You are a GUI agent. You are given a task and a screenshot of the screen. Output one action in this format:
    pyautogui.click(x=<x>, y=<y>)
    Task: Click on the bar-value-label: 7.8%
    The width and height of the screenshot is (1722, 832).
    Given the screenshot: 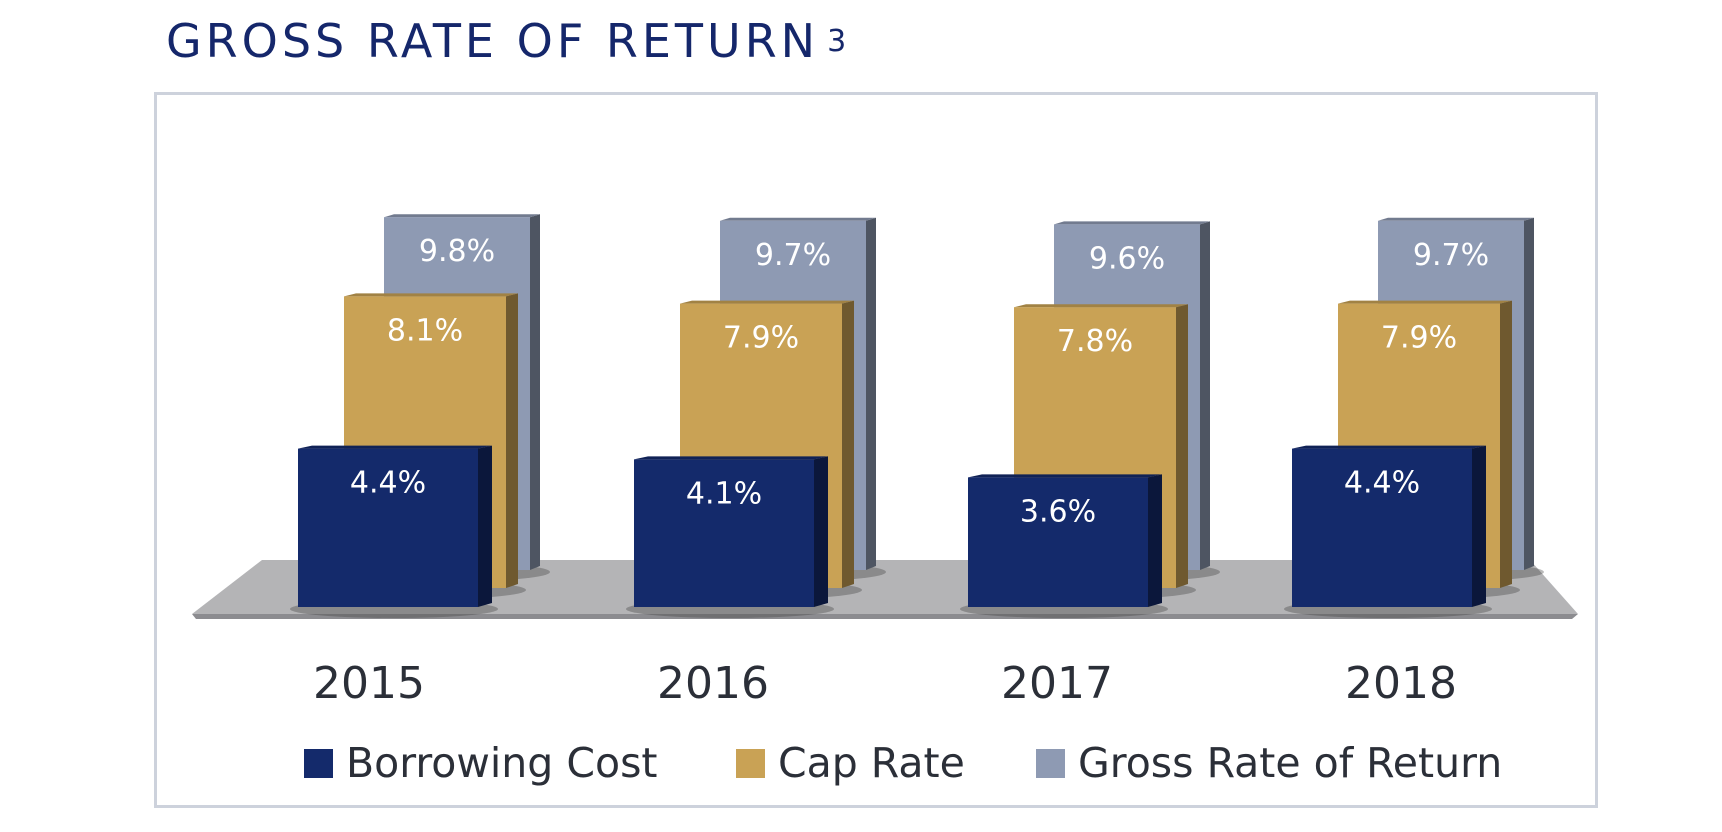 What is the action you would take?
    pyautogui.click(x=1095, y=341)
    